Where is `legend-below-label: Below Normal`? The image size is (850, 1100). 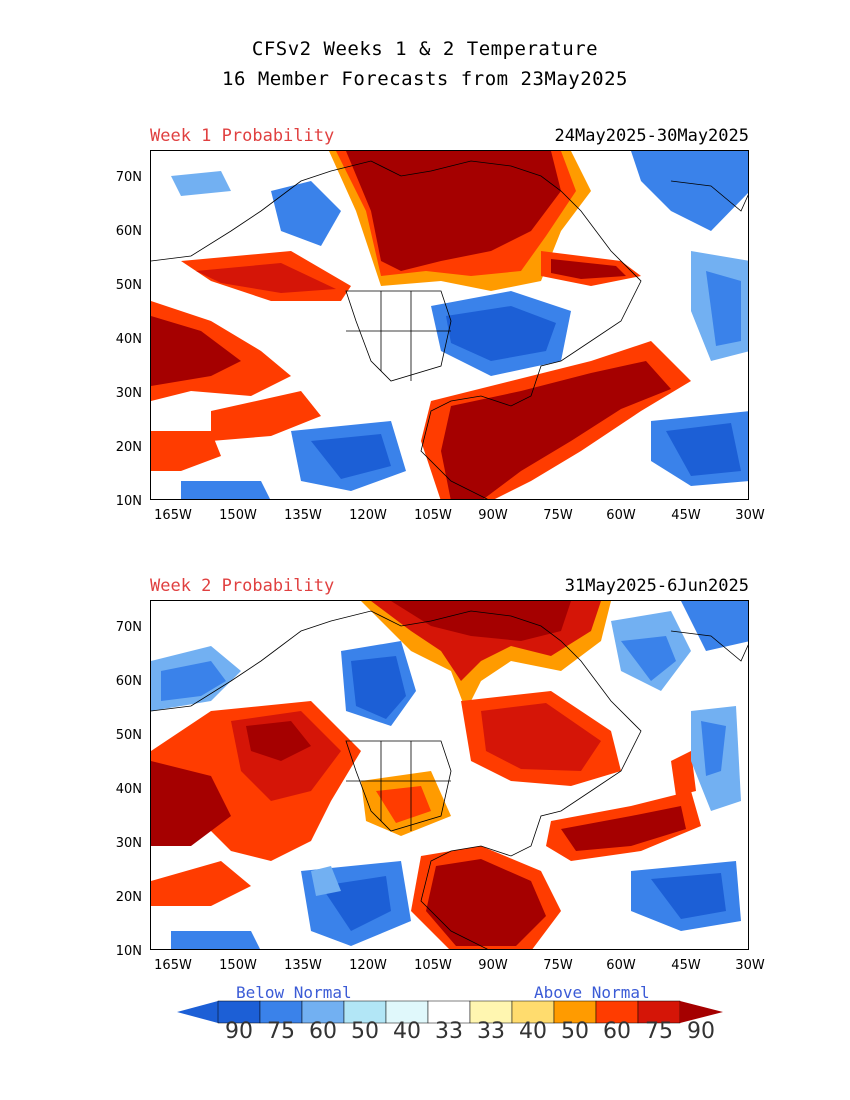 legend-below-label: Below Normal is located at coordinates (294, 992).